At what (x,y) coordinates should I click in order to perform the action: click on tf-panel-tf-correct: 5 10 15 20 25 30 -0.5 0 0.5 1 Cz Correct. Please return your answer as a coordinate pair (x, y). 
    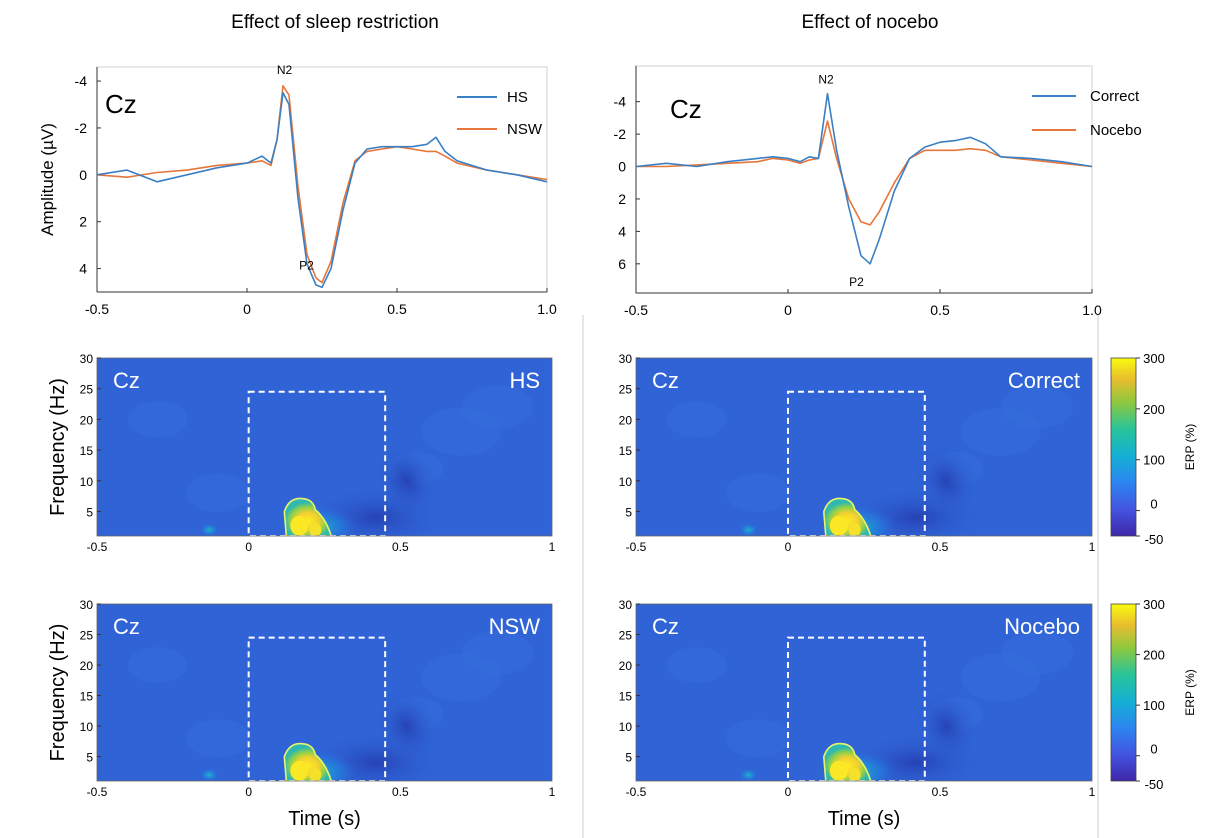
    Looking at the image, I should click on (857, 453).